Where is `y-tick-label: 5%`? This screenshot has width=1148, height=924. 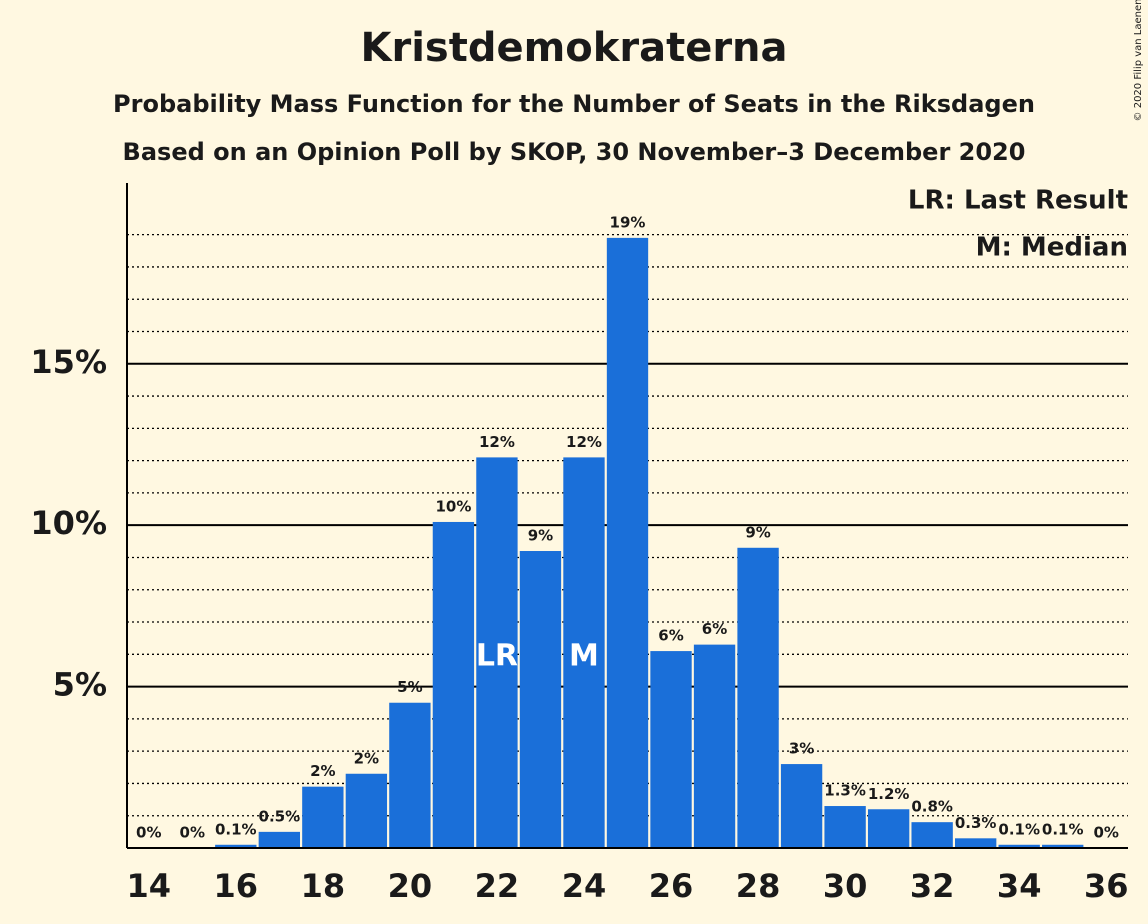
y-tick-label: 5% is located at coordinates (80, 685).